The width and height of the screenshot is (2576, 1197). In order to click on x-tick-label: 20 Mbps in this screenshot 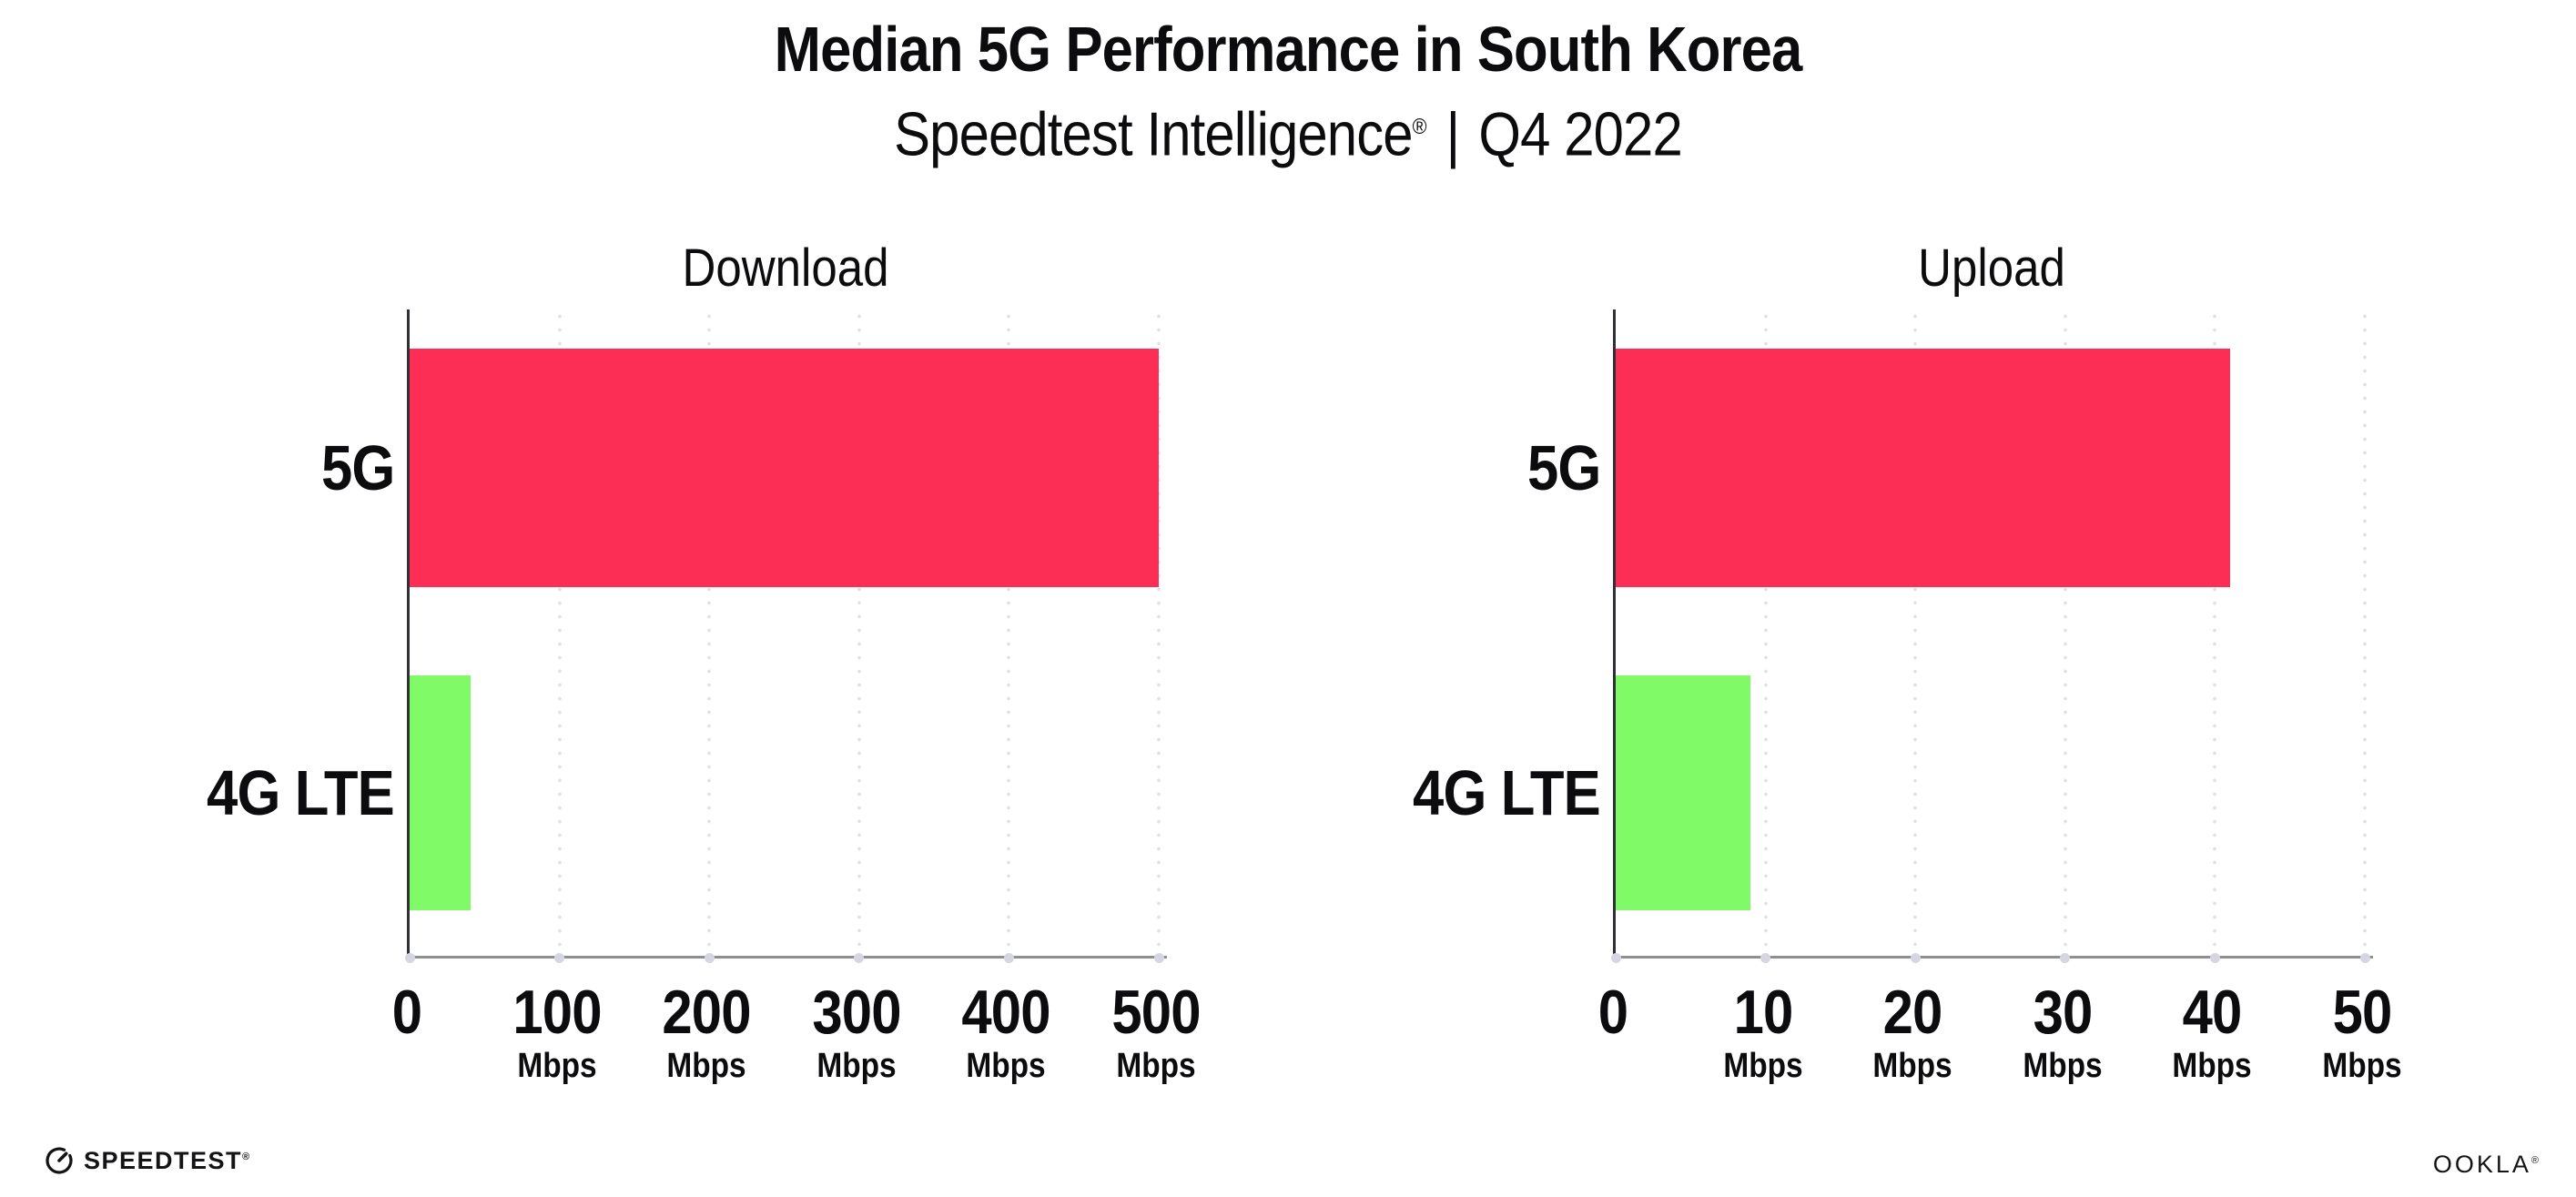, I will do `click(1912, 1034)`.